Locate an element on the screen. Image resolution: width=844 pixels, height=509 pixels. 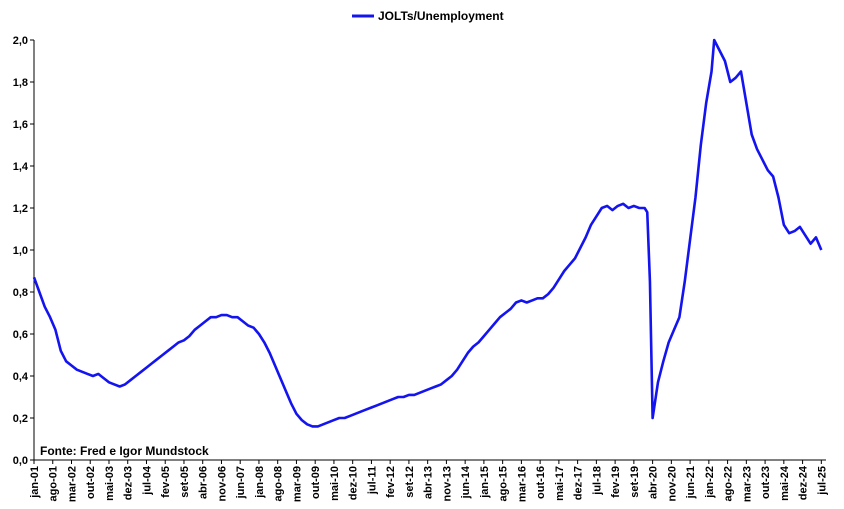
x-tick-label: dez-17 is located at coordinates (579, 483).